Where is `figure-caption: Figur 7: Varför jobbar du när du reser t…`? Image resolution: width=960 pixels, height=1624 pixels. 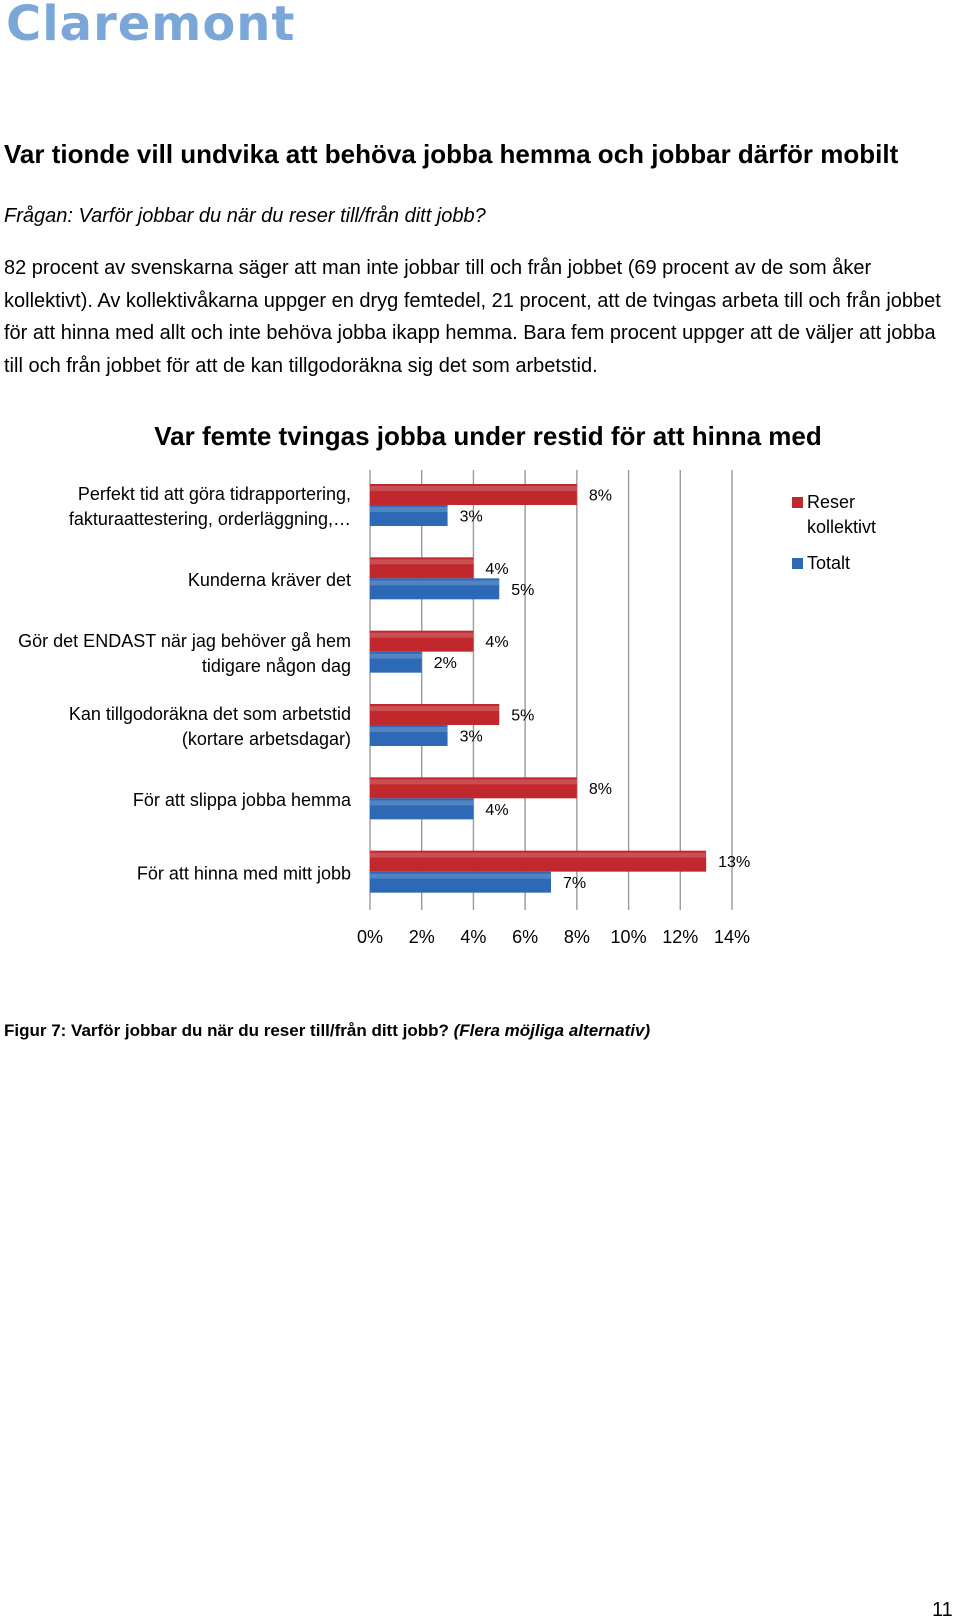 figure-caption: Figur 7: Varför jobbar du när du reser t… is located at coordinates (327, 1031).